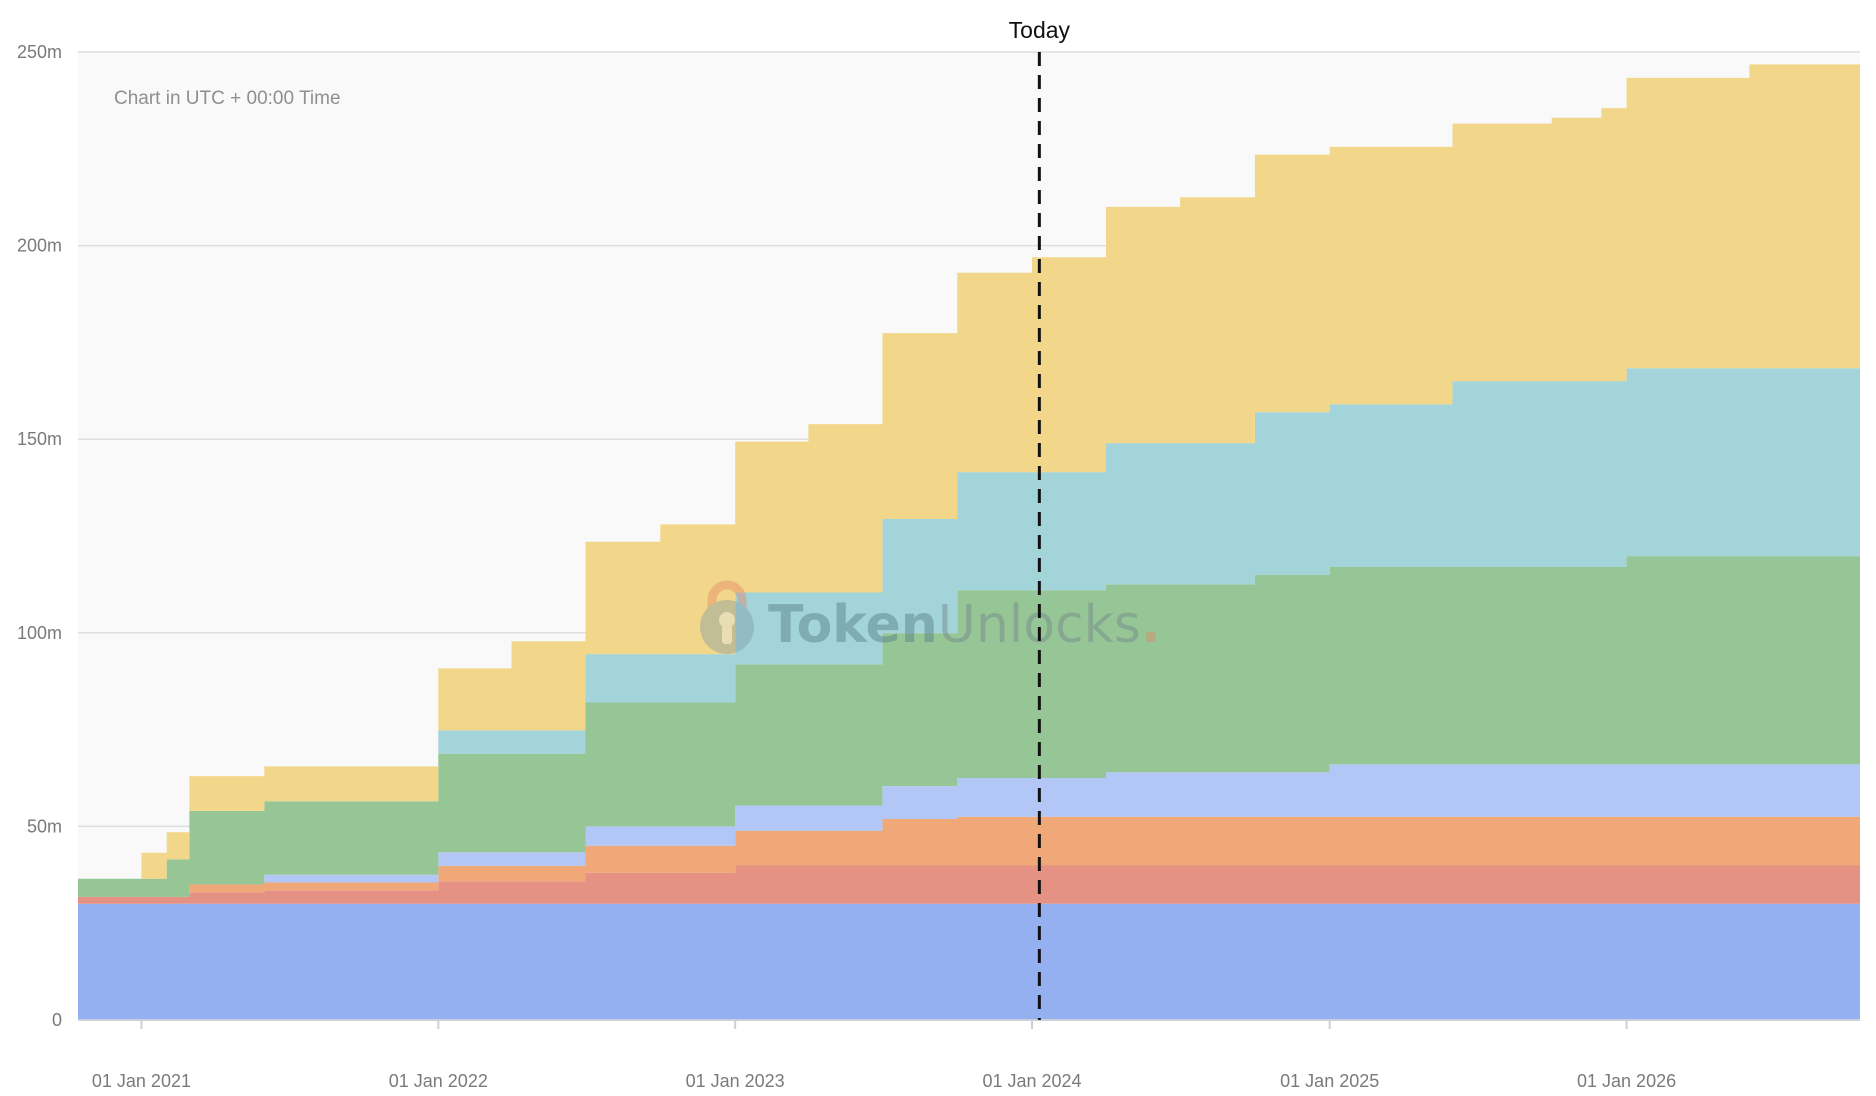  I want to click on series-4-area, so click(969, 830).